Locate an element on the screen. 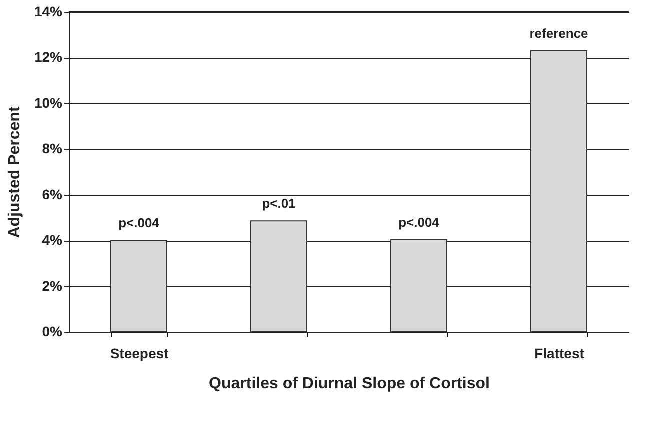  y-tick-label: 2% is located at coordinates (53, 286).